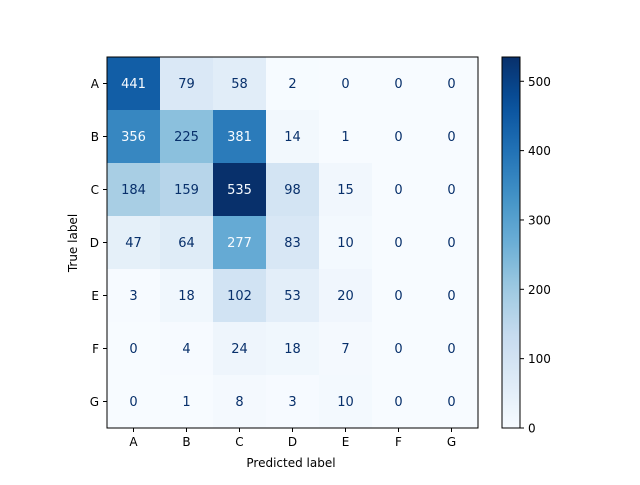 This screenshot has height=485, width=640. I want to click on cell-value-label: 64, so click(186, 243).